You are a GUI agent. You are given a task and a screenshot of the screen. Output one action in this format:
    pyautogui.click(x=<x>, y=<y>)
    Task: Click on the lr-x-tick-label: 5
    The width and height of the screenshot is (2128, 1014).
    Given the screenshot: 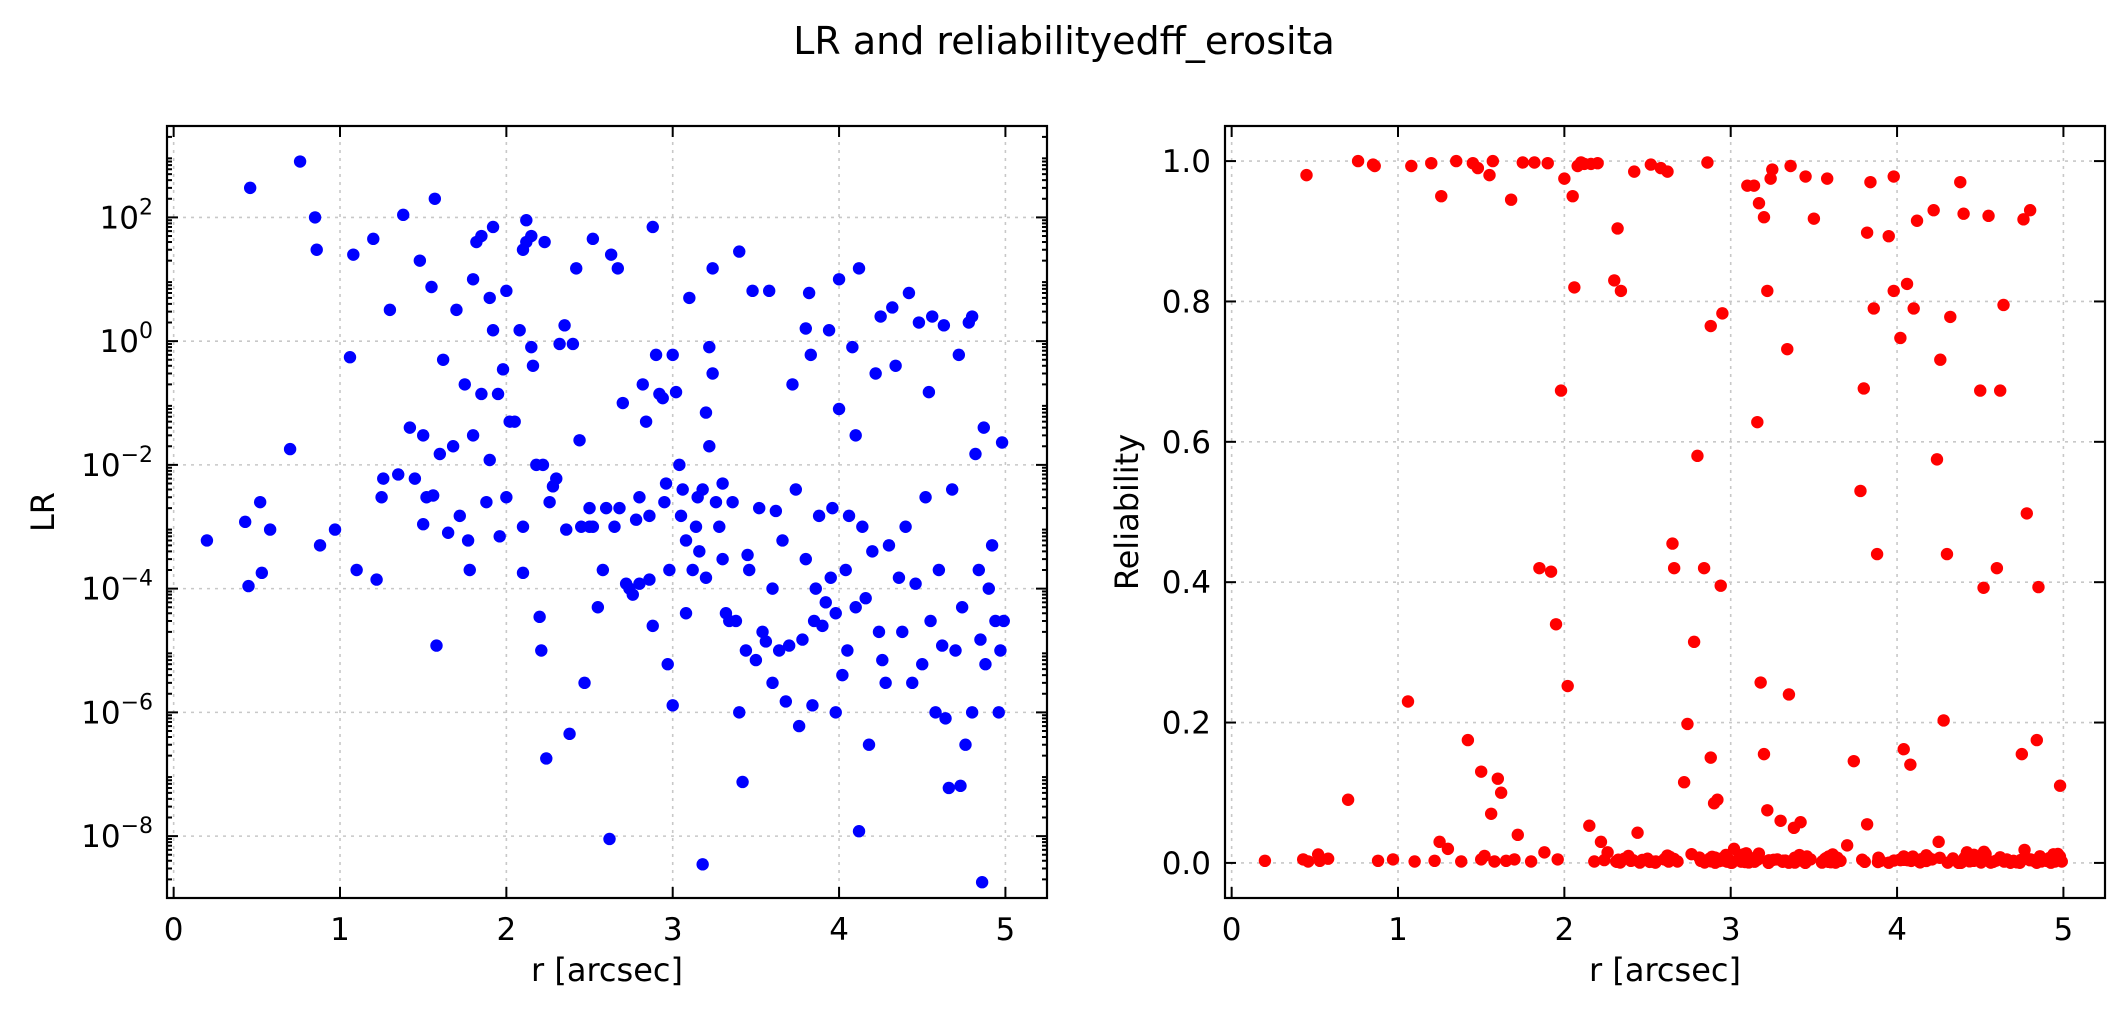 What is the action you would take?
    pyautogui.click(x=1006, y=930)
    